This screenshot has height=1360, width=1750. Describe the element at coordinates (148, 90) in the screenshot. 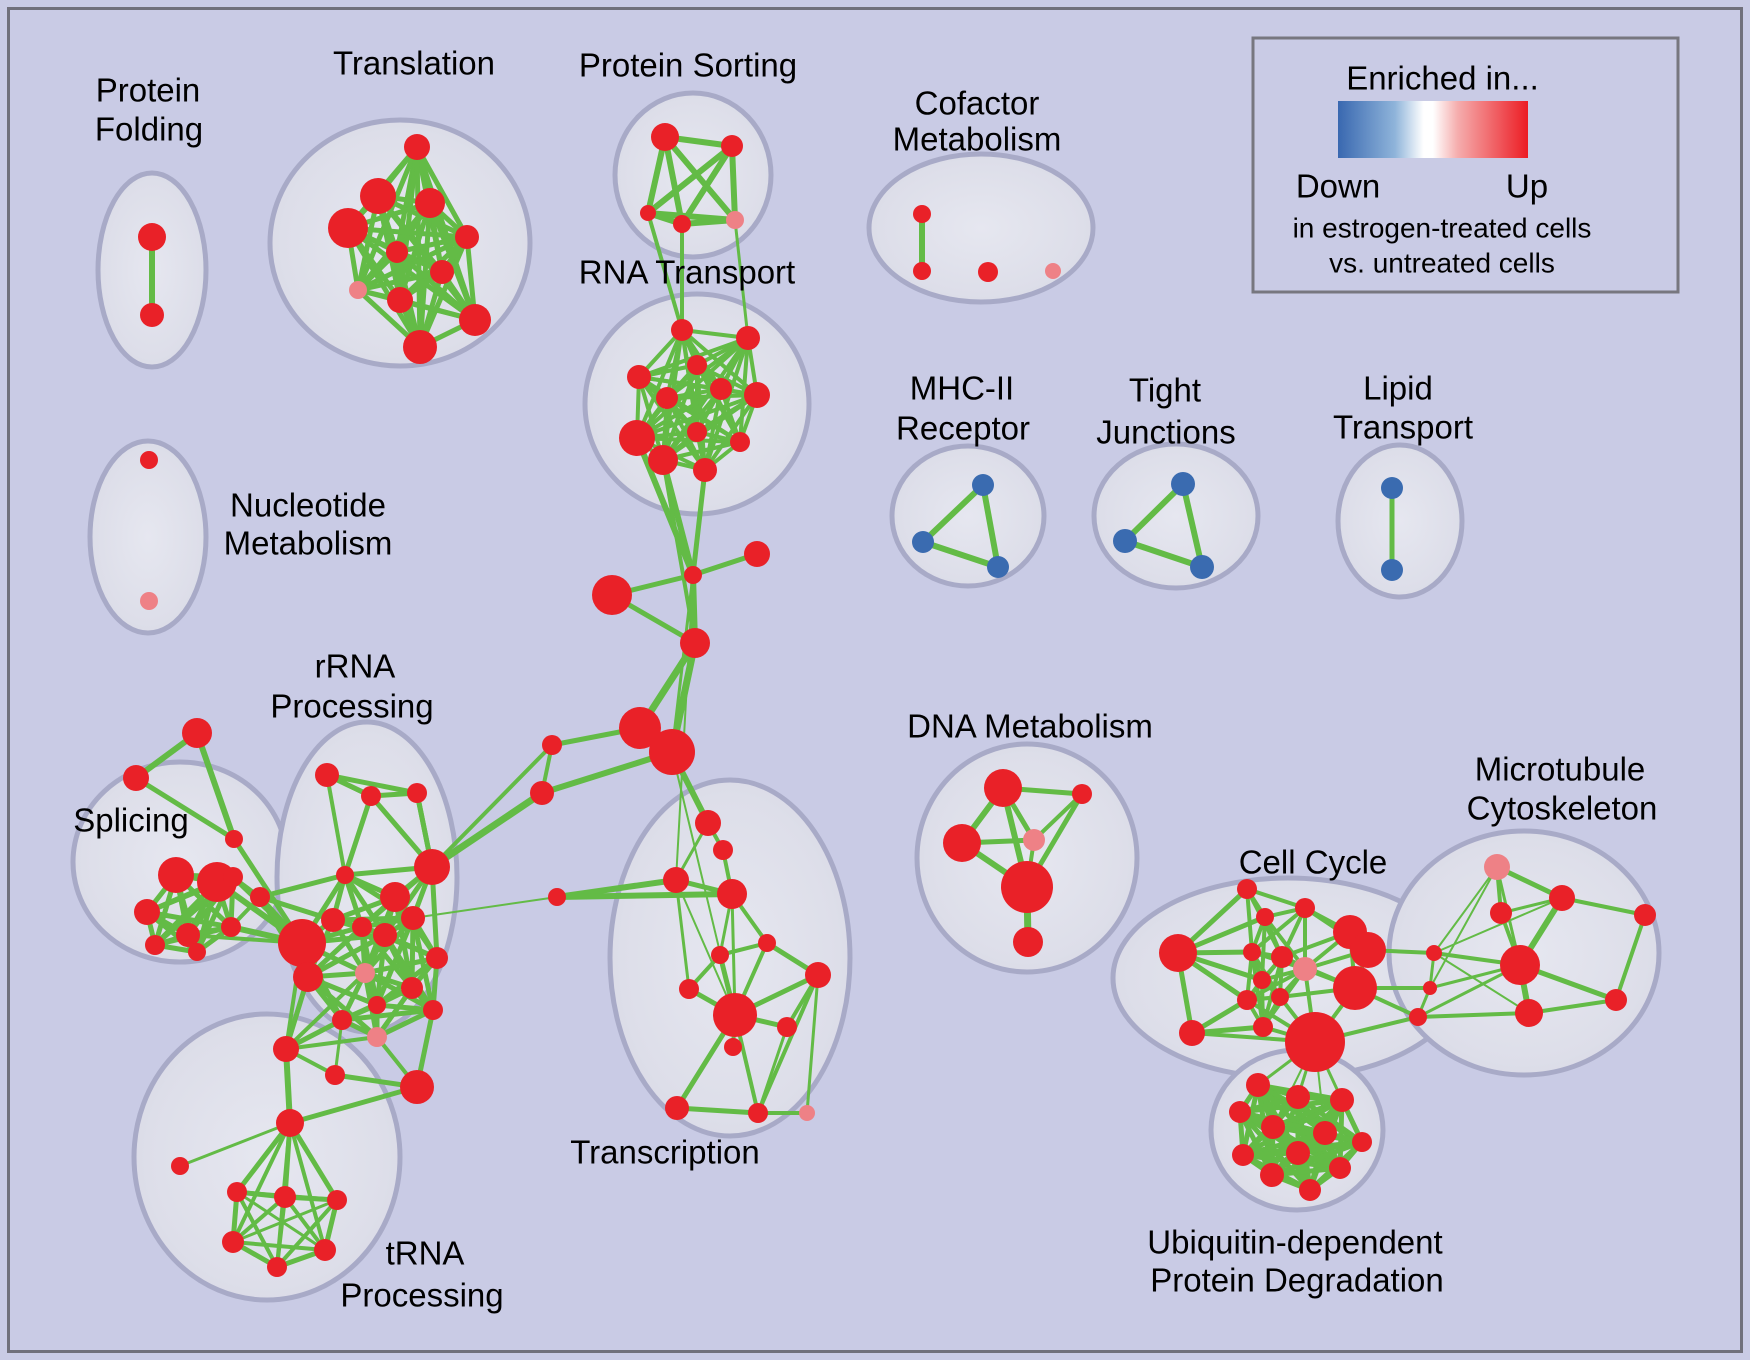

I see `cluster-label-protein-folding: Protein` at that location.